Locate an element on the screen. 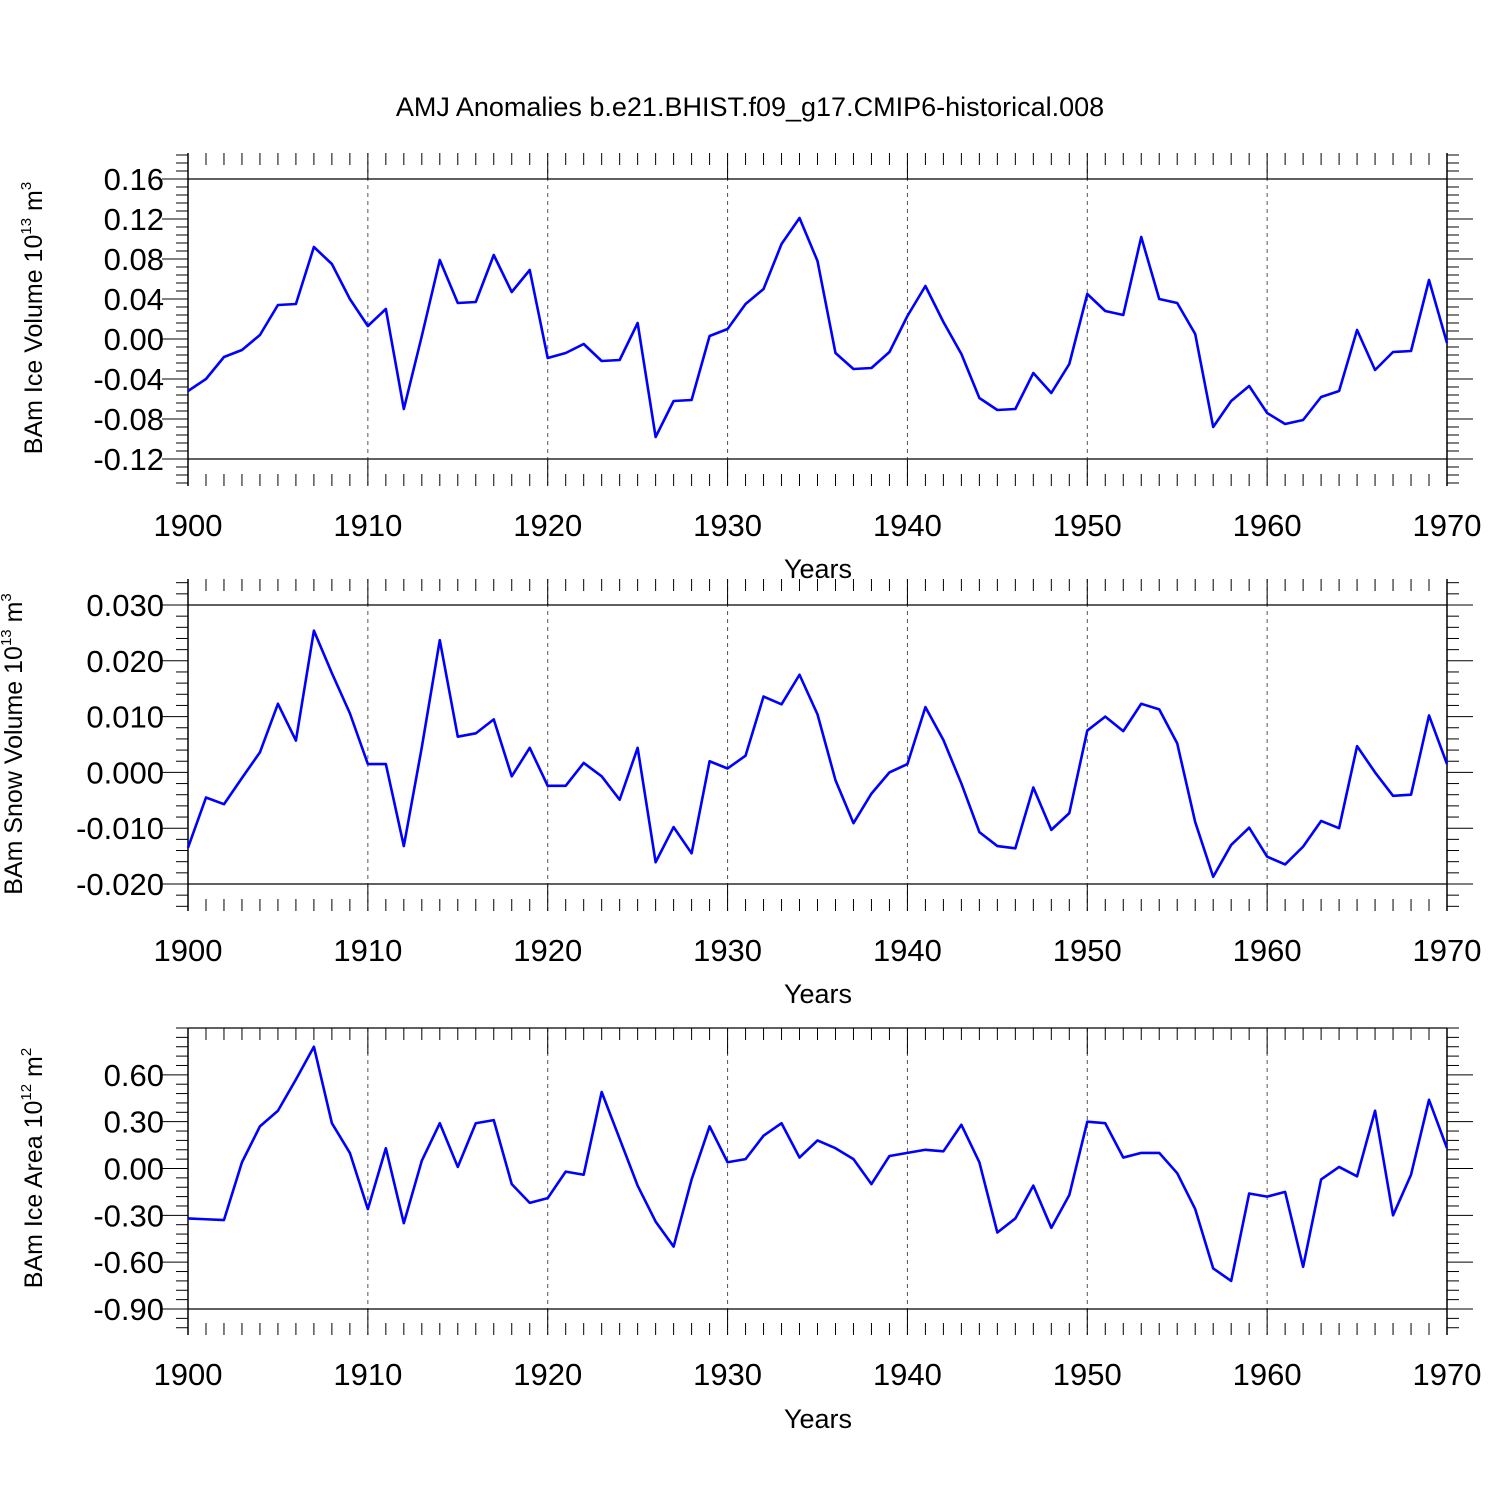 The image size is (1500, 1500). y-tick-label: 0.010 is located at coordinates (125, 717).